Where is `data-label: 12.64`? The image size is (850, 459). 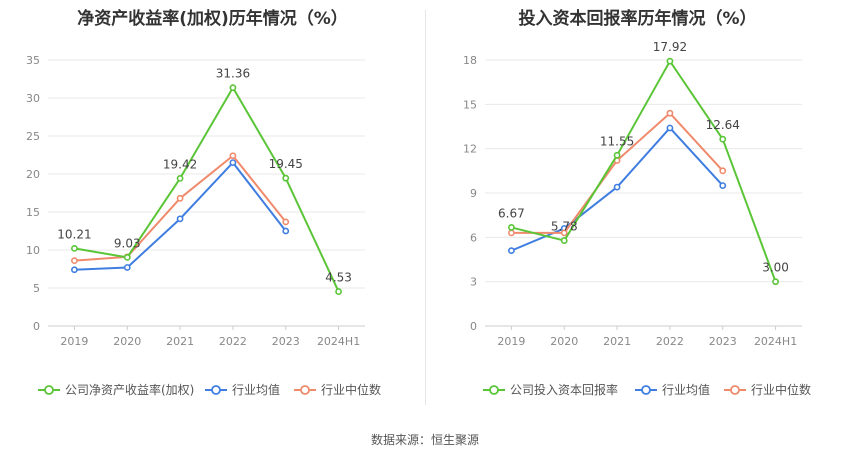
data-label: 12.64 is located at coordinates (723, 125).